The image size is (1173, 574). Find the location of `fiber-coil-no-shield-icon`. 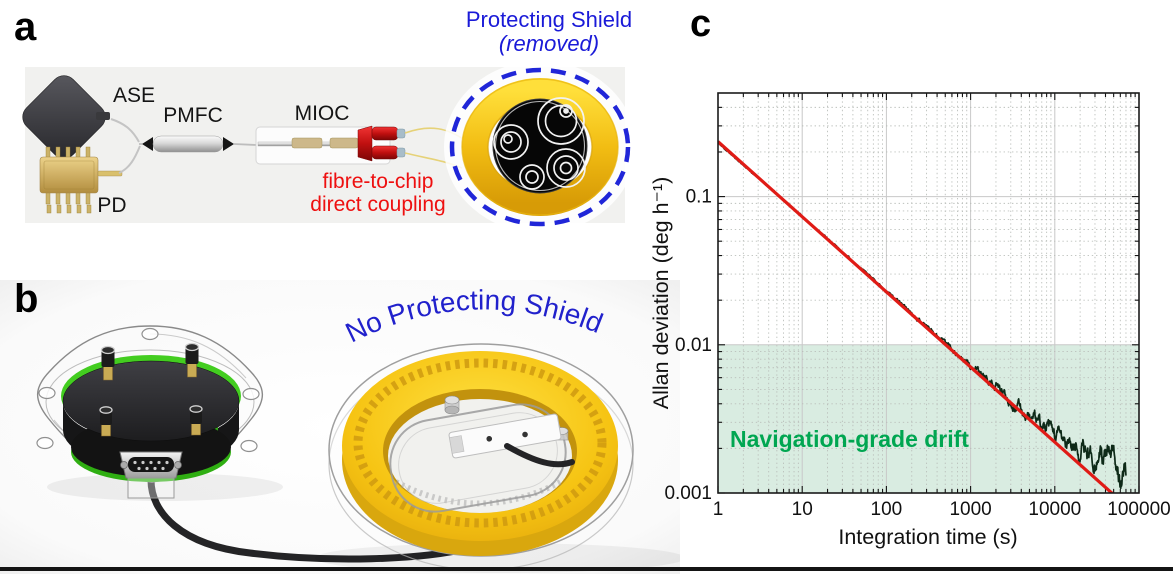

fiber-coil-no-shield-icon is located at coordinates (497, 458).